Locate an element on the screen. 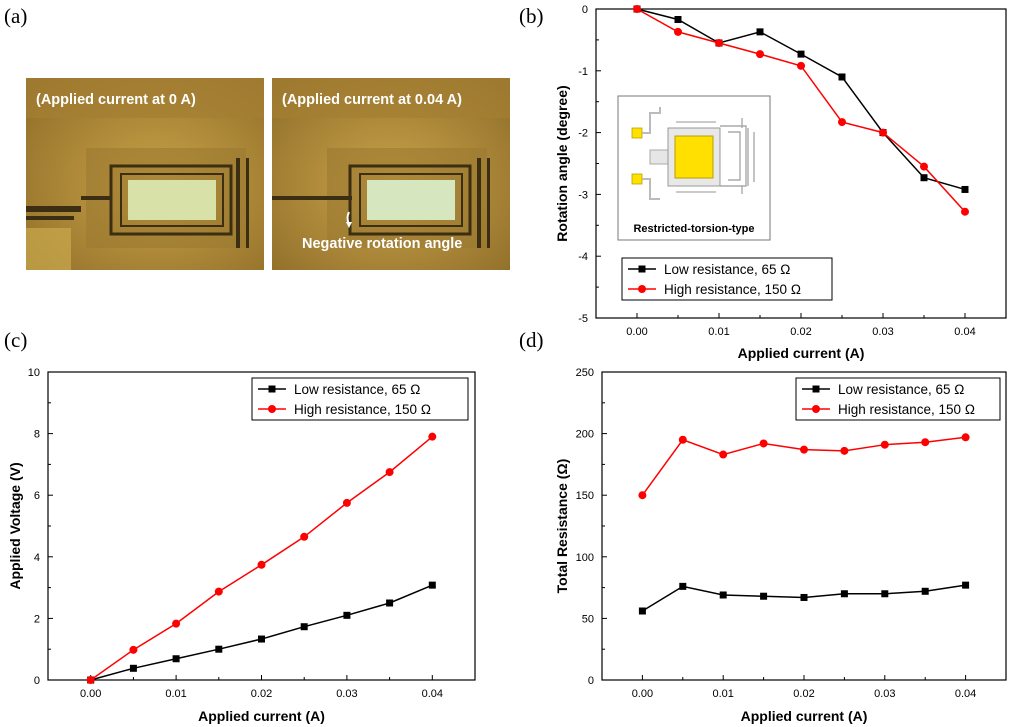 Image resolution: width=1024 pixels, height=727 pixels. y-tick-label: 6 is located at coordinates (37, 496).